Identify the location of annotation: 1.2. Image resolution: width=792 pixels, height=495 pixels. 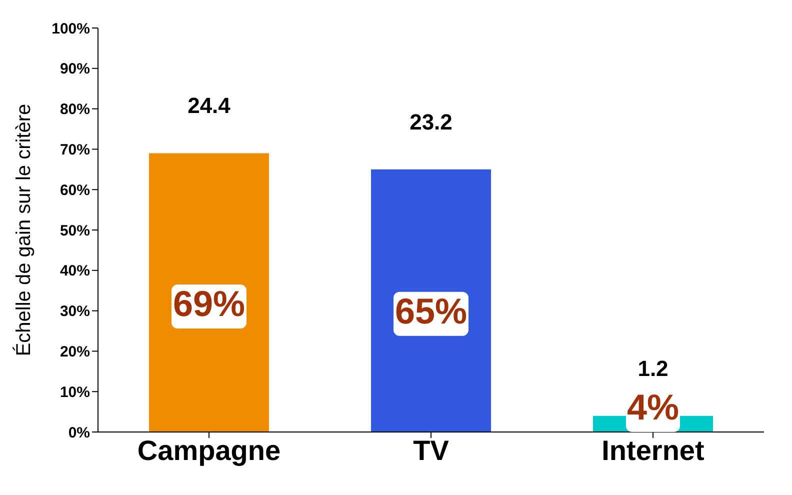
(653, 368).